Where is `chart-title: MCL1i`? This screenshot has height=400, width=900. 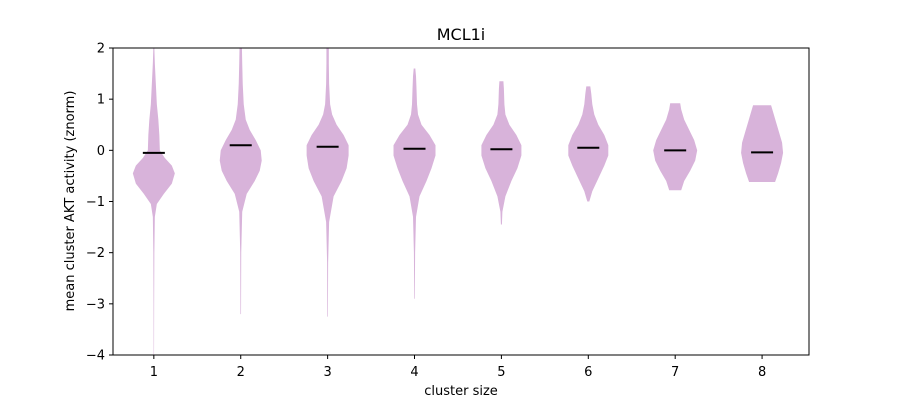 chart-title: MCL1i is located at coordinates (461, 34).